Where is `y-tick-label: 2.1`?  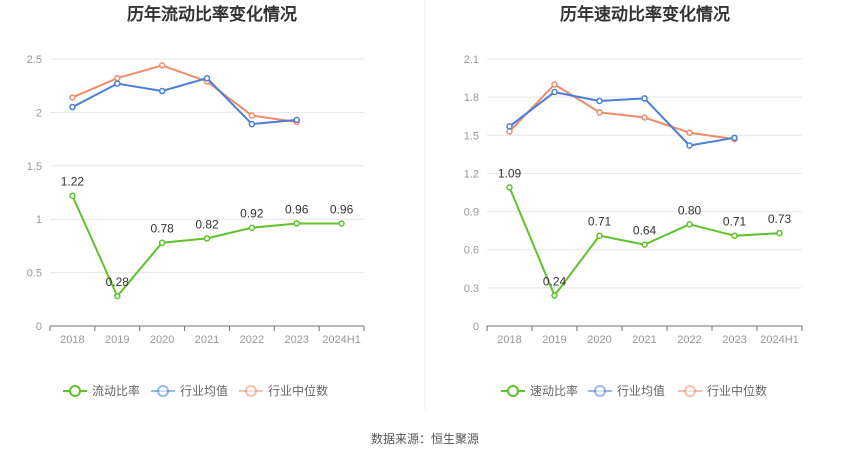
y-tick-label: 2.1 is located at coordinates (471, 60).